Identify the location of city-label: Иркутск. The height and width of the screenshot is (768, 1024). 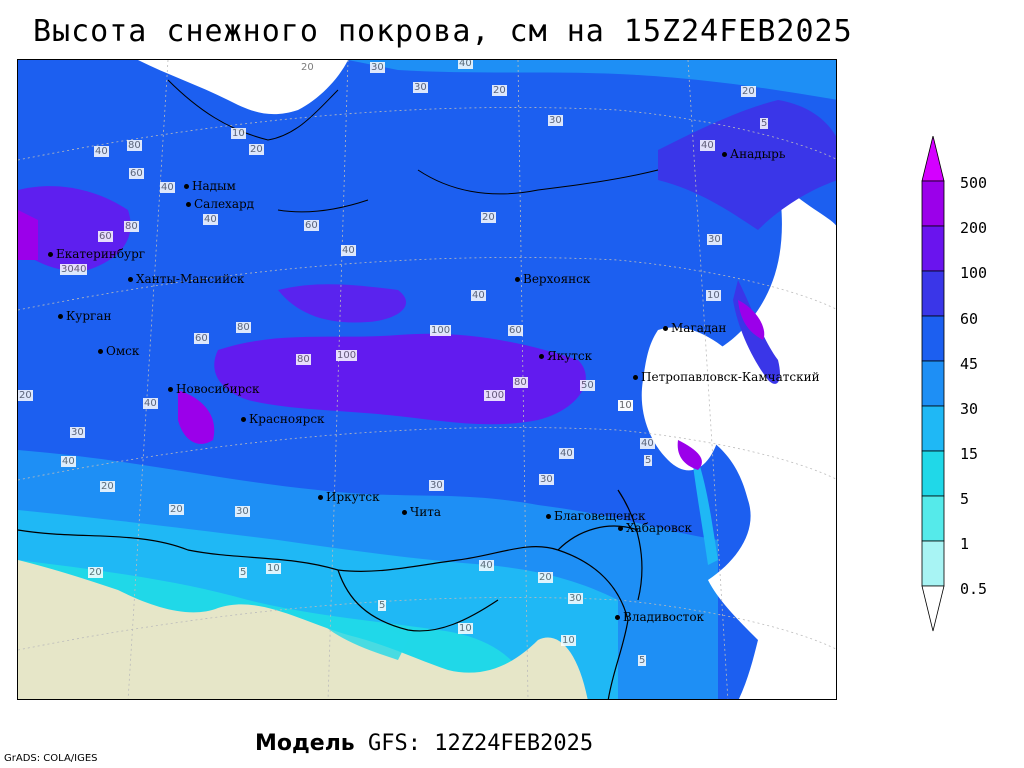
(353, 497).